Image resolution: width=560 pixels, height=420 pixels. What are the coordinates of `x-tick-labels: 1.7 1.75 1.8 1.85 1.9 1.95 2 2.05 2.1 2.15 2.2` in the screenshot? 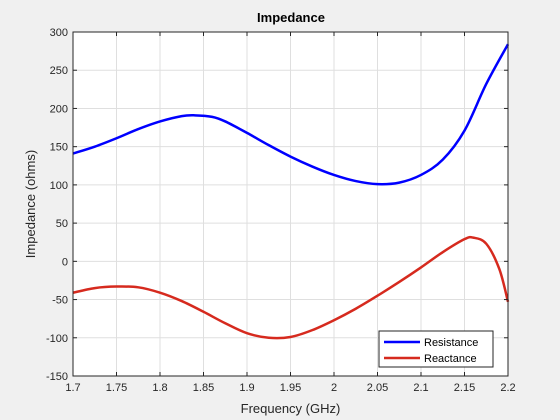 It's located at (290, 388).